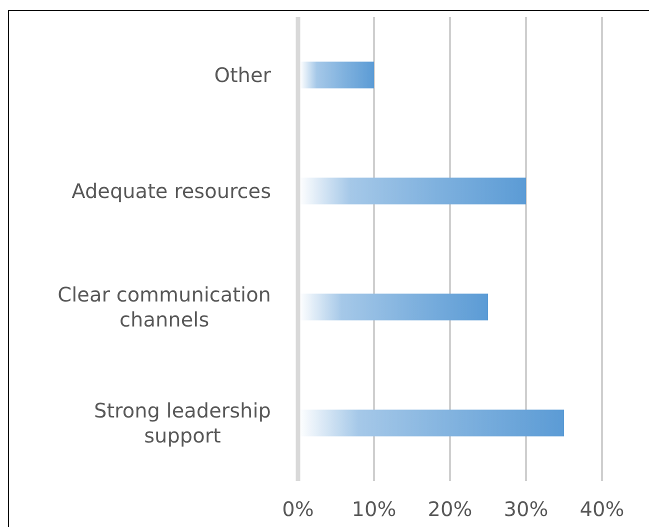  I want to click on x-tick-label: 10%, so click(374, 509).